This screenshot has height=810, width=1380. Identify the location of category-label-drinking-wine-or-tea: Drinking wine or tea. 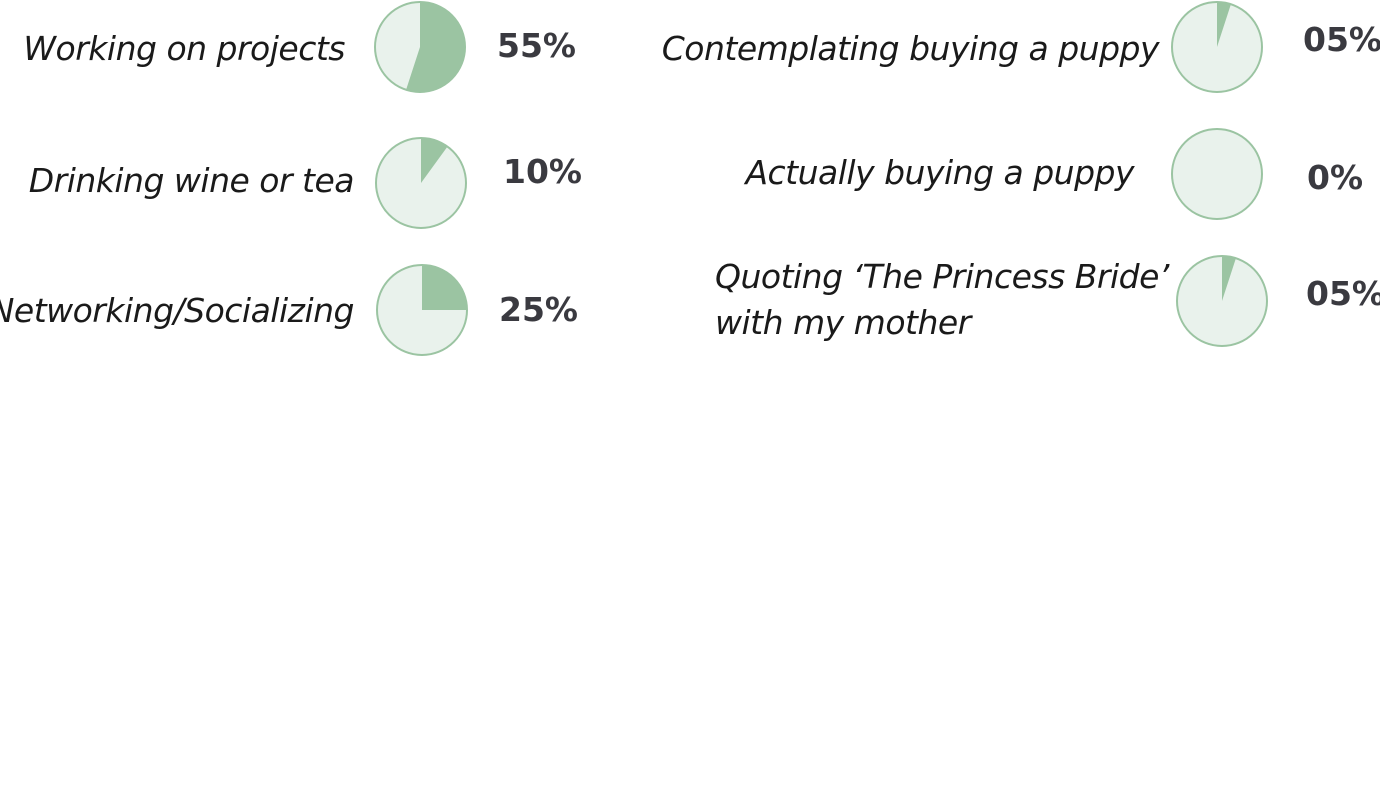
(191, 181).